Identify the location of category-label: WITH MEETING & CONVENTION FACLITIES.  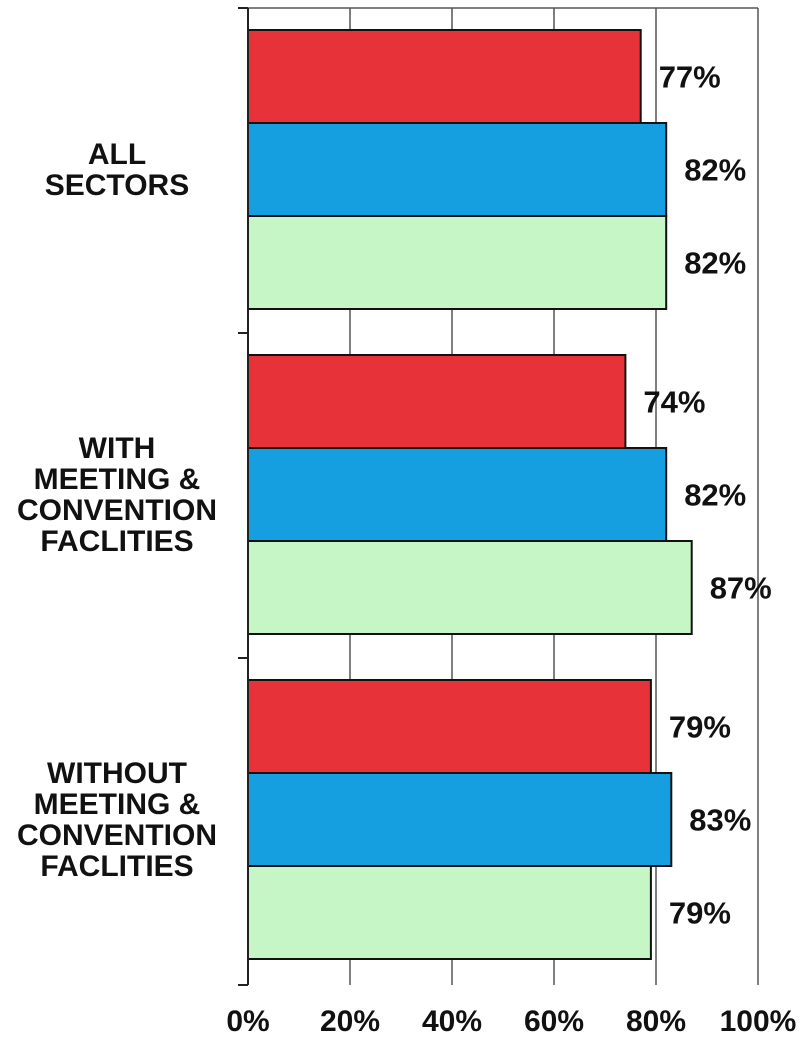
(117, 495).